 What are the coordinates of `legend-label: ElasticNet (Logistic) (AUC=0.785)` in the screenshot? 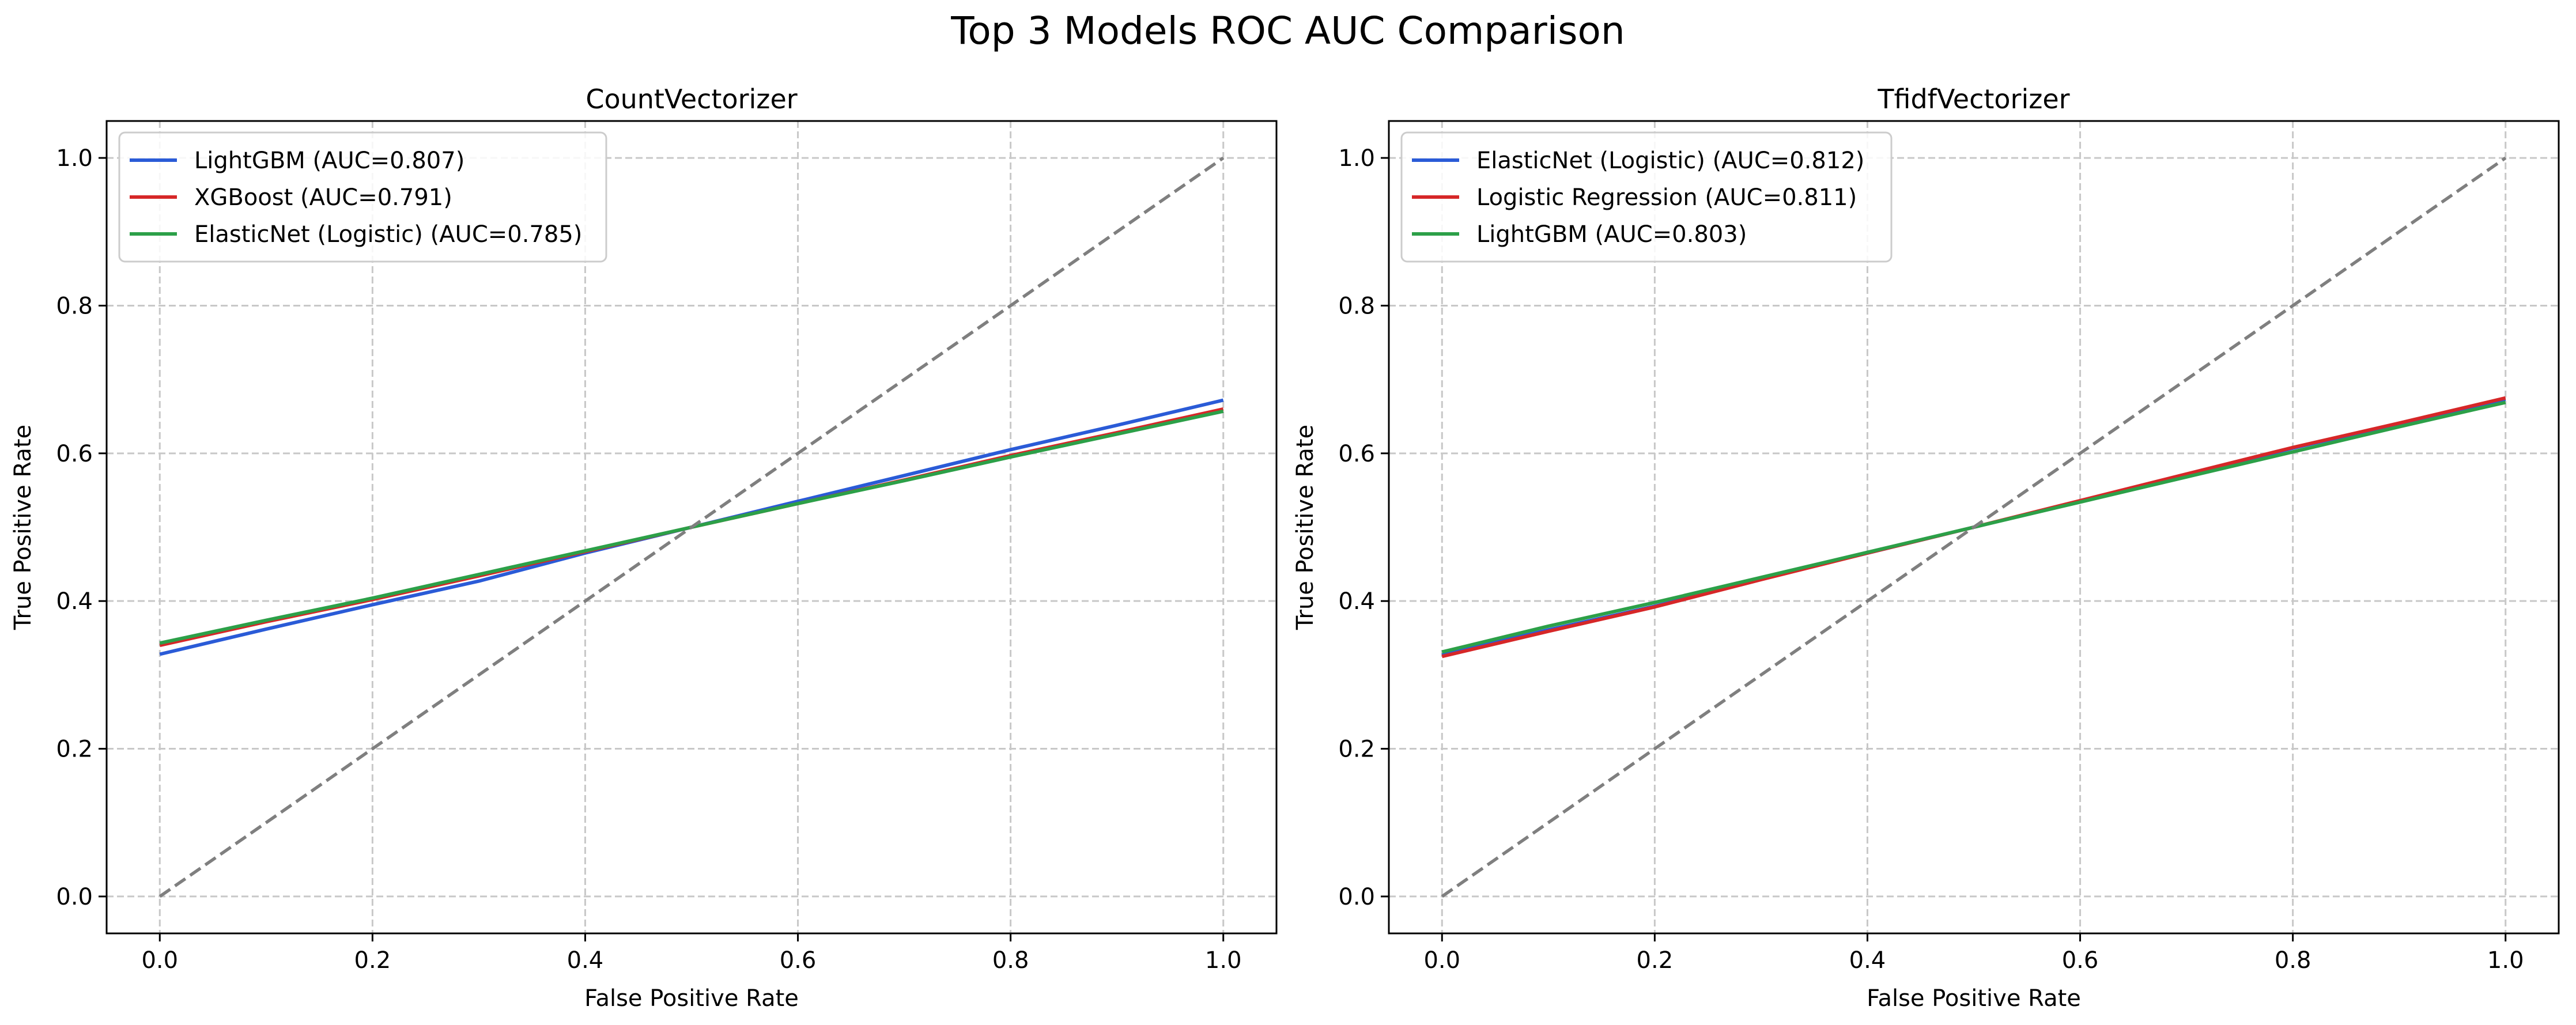 It's located at (388, 234).